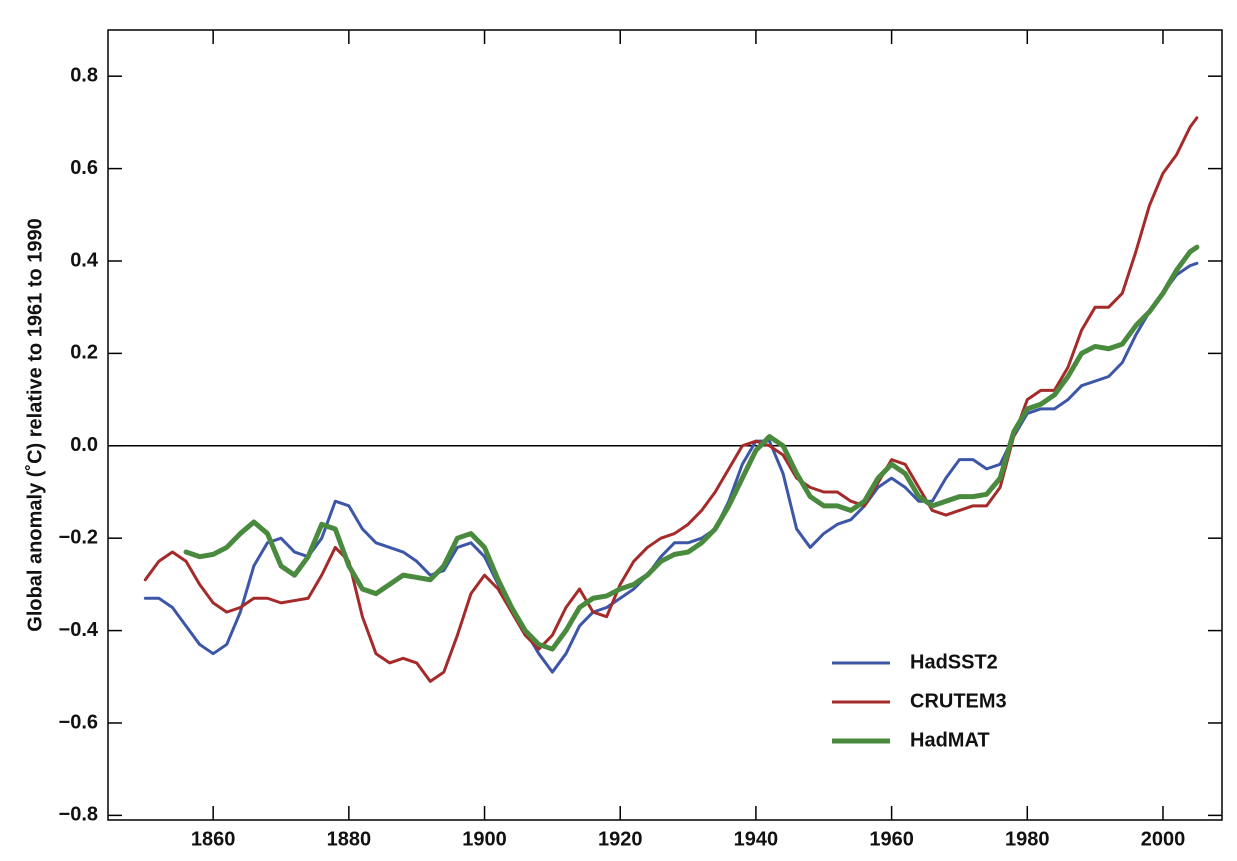 This screenshot has height=861, width=1237. I want to click on y-tick-label: 0.4, so click(84, 260).